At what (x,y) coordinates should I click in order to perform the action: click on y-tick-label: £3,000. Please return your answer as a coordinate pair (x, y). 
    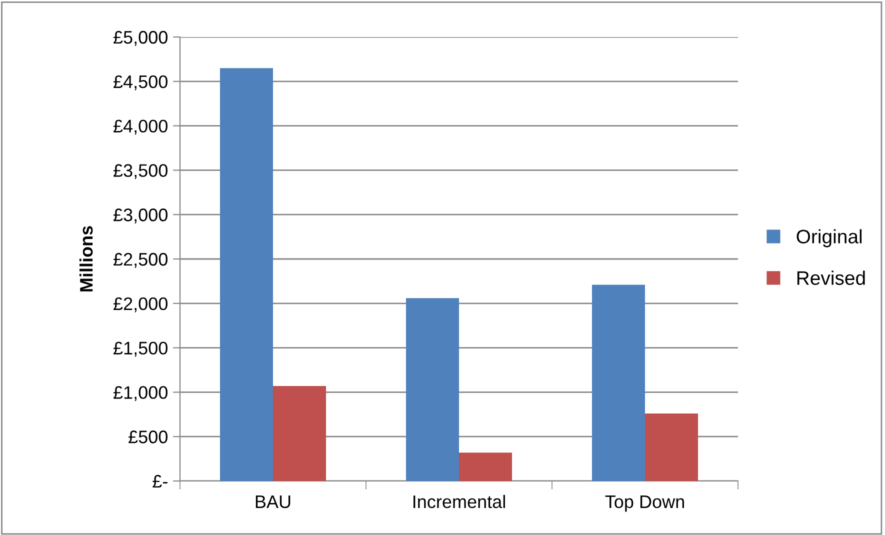
    Looking at the image, I should click on (140, 216).